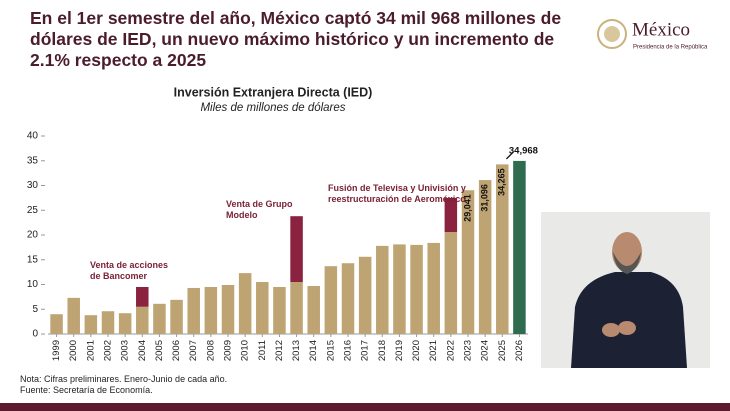 The width and height of the screenshot is (730, 411). What do you see at coordinates (330, 350) in the screenshot?
I see `x-tick-label: 2015` at bounding box center [330, 350].